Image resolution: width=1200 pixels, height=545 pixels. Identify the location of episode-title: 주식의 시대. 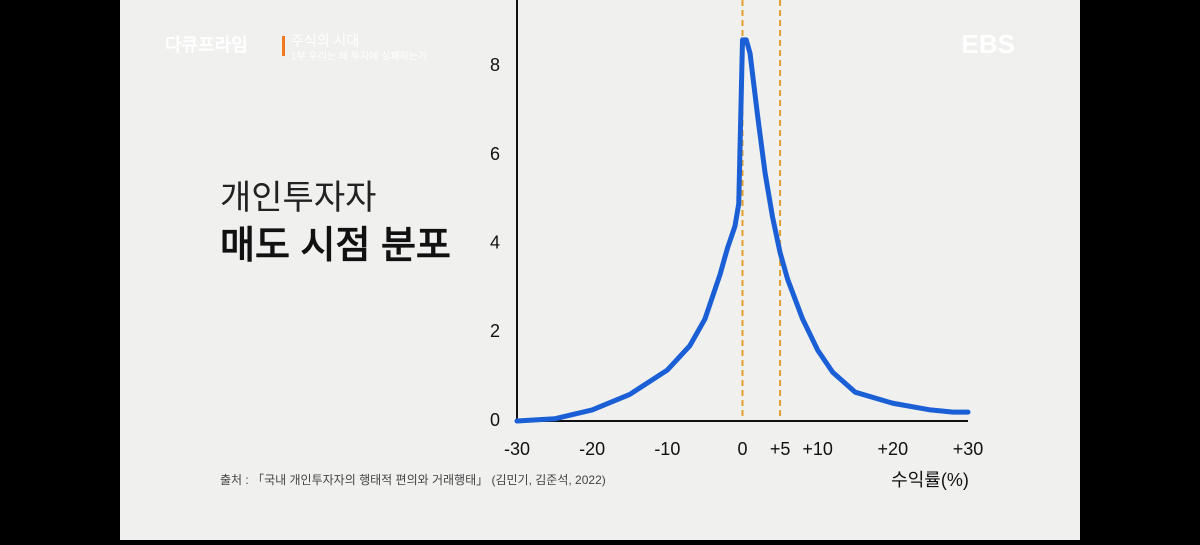
(325, 41).